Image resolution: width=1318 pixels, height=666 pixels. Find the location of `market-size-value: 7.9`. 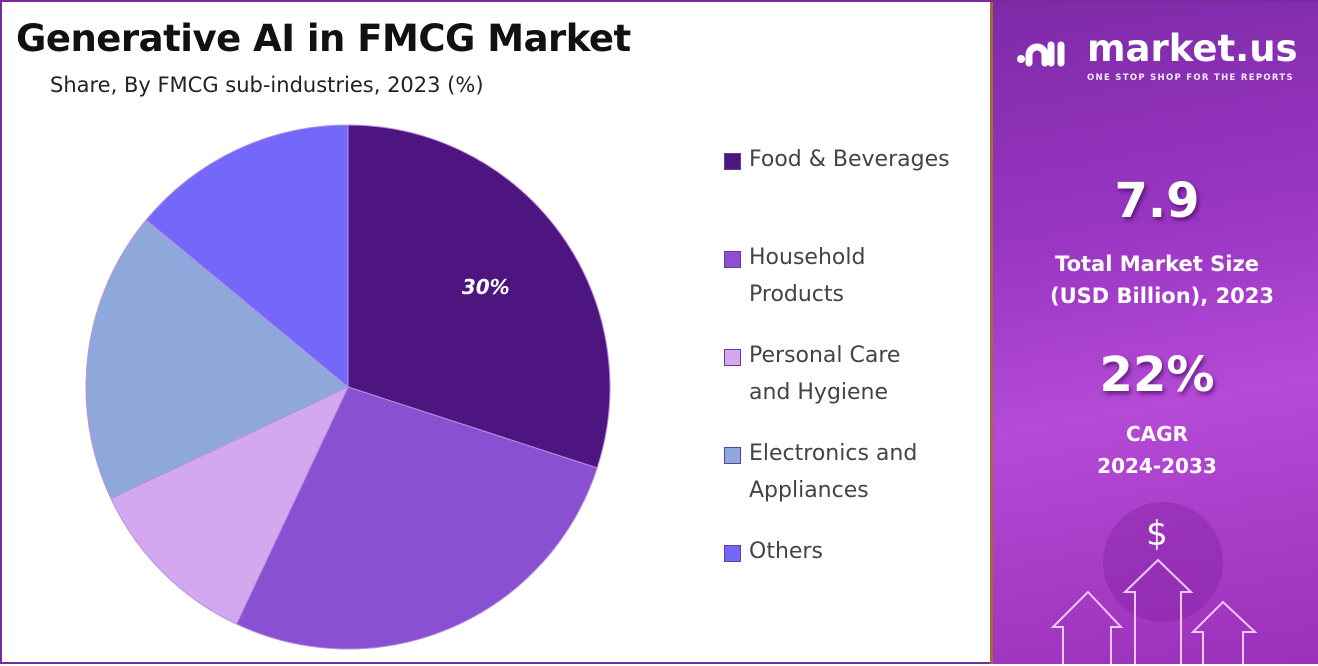

market-size-value: 7.9 is located at coordinates (1157, 201).